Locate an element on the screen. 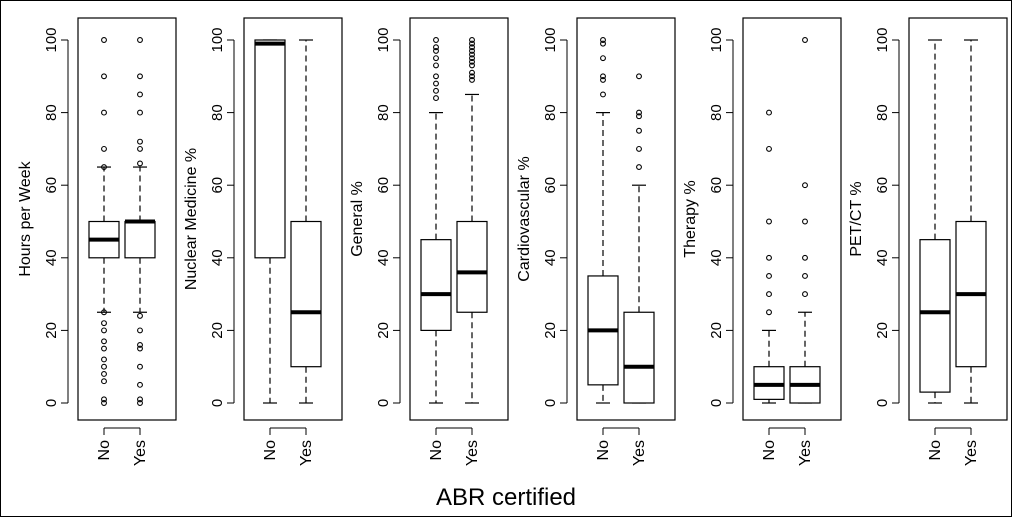  panel-4: Cardiovascular % 0 20 40 60 80 100 No Yes is located at coordinates (596, 241).